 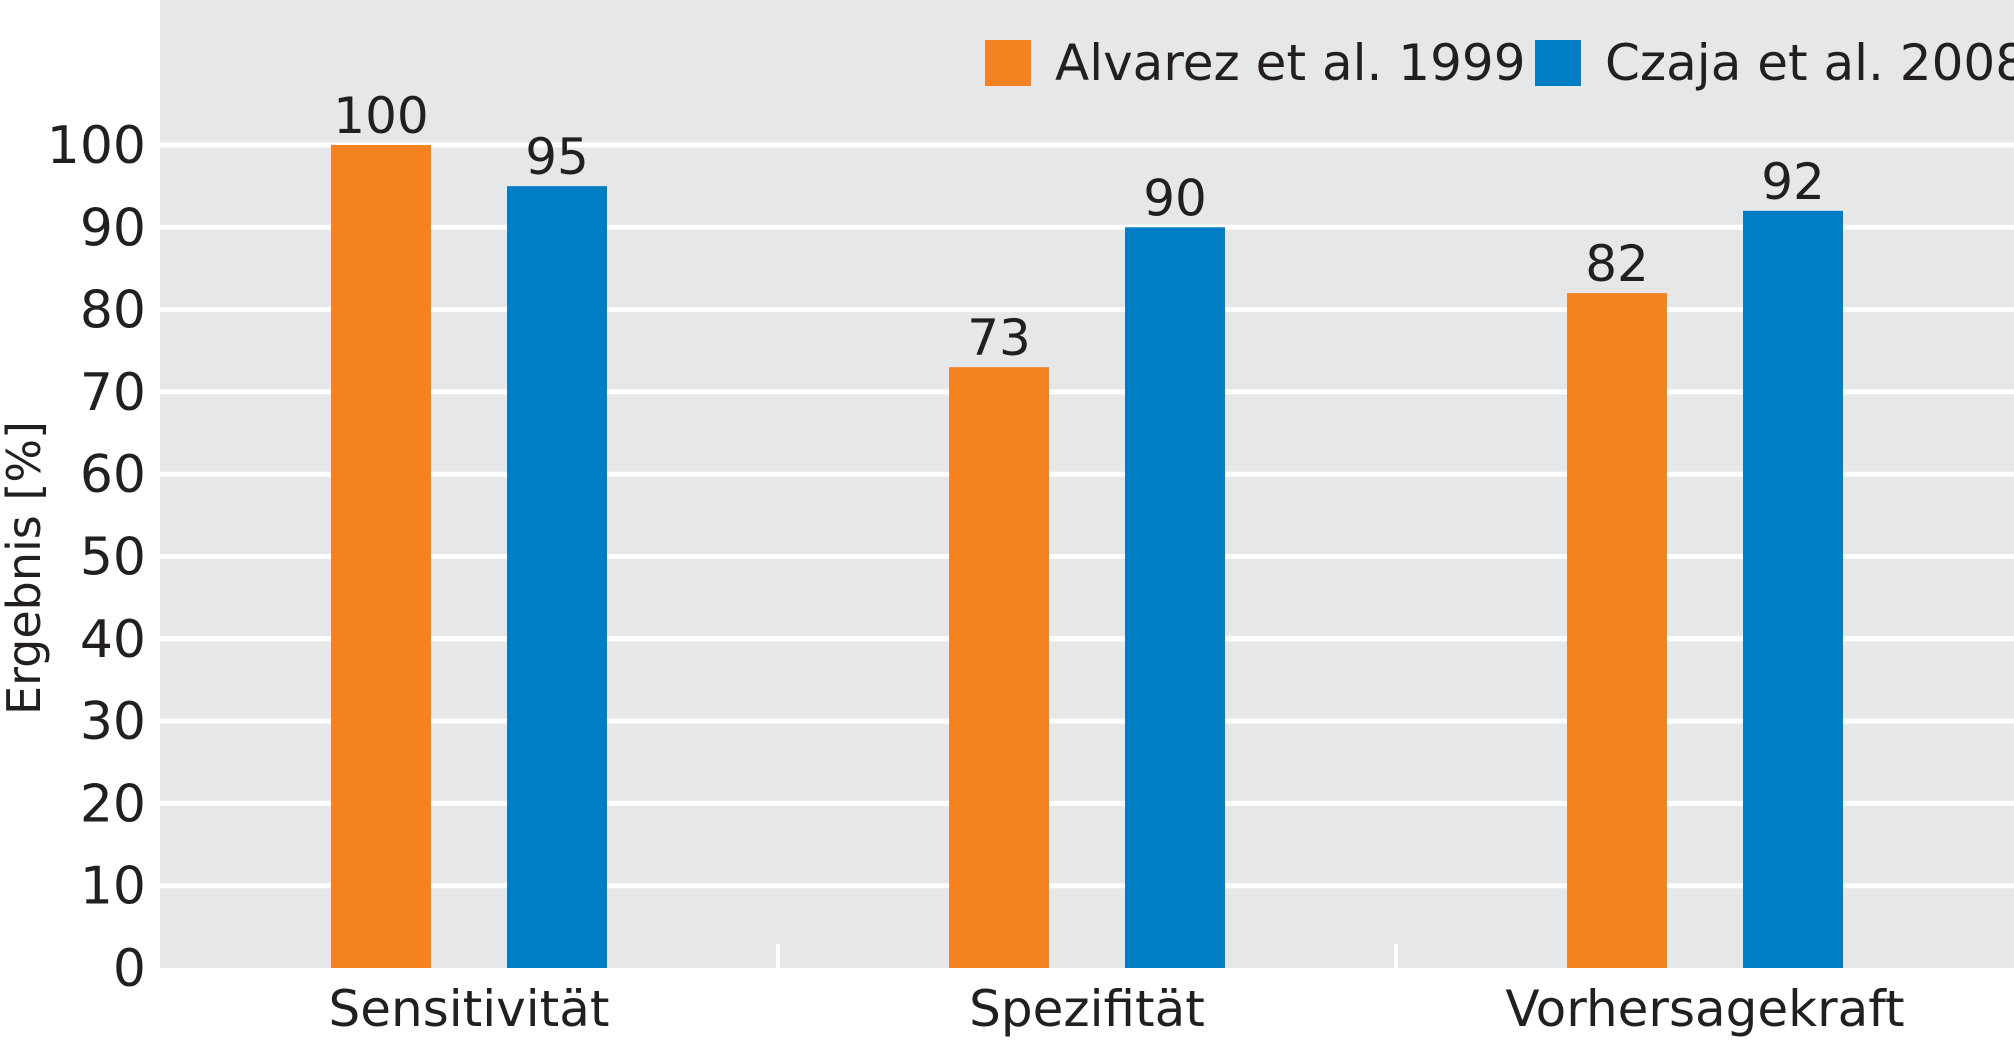 What do you see at coordinates (113, 558) in the screenshot?
I see `y-tick-label: 50` at bounding box center [113, 558].